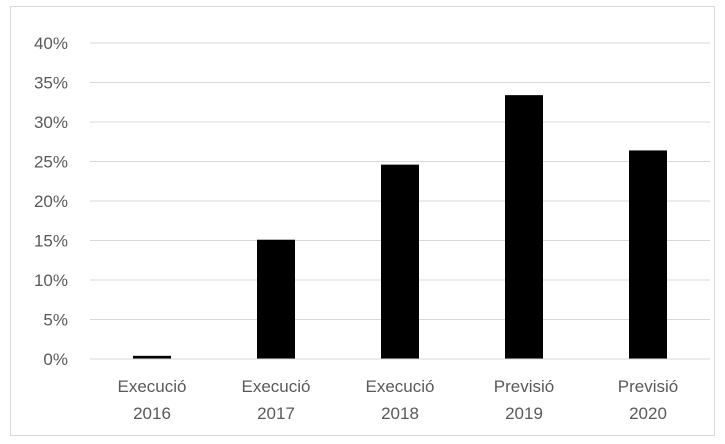 Image resolution: width=725 pixels, height=444 pixels. What do you see at coordinates (51, 162) in the screenshot?
I see `y-tick-label: 25%` at bounding box center [51, 162].